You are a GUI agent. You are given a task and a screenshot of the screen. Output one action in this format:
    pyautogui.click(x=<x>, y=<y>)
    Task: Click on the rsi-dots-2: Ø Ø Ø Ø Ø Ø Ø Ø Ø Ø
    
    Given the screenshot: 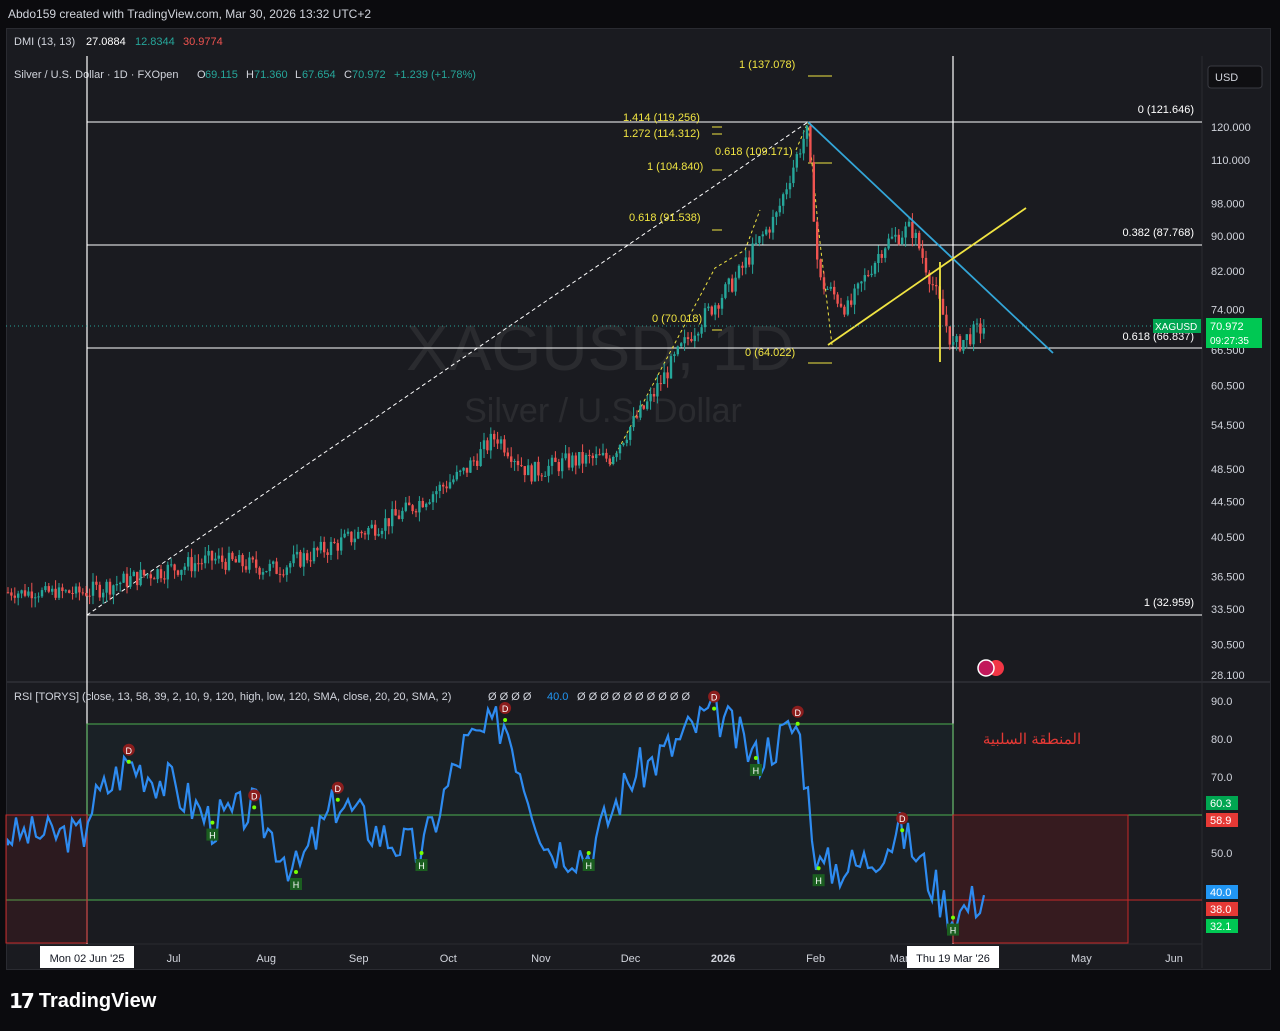 What is the action you would take?
    pyautogui.click(x=634, y=697)
    